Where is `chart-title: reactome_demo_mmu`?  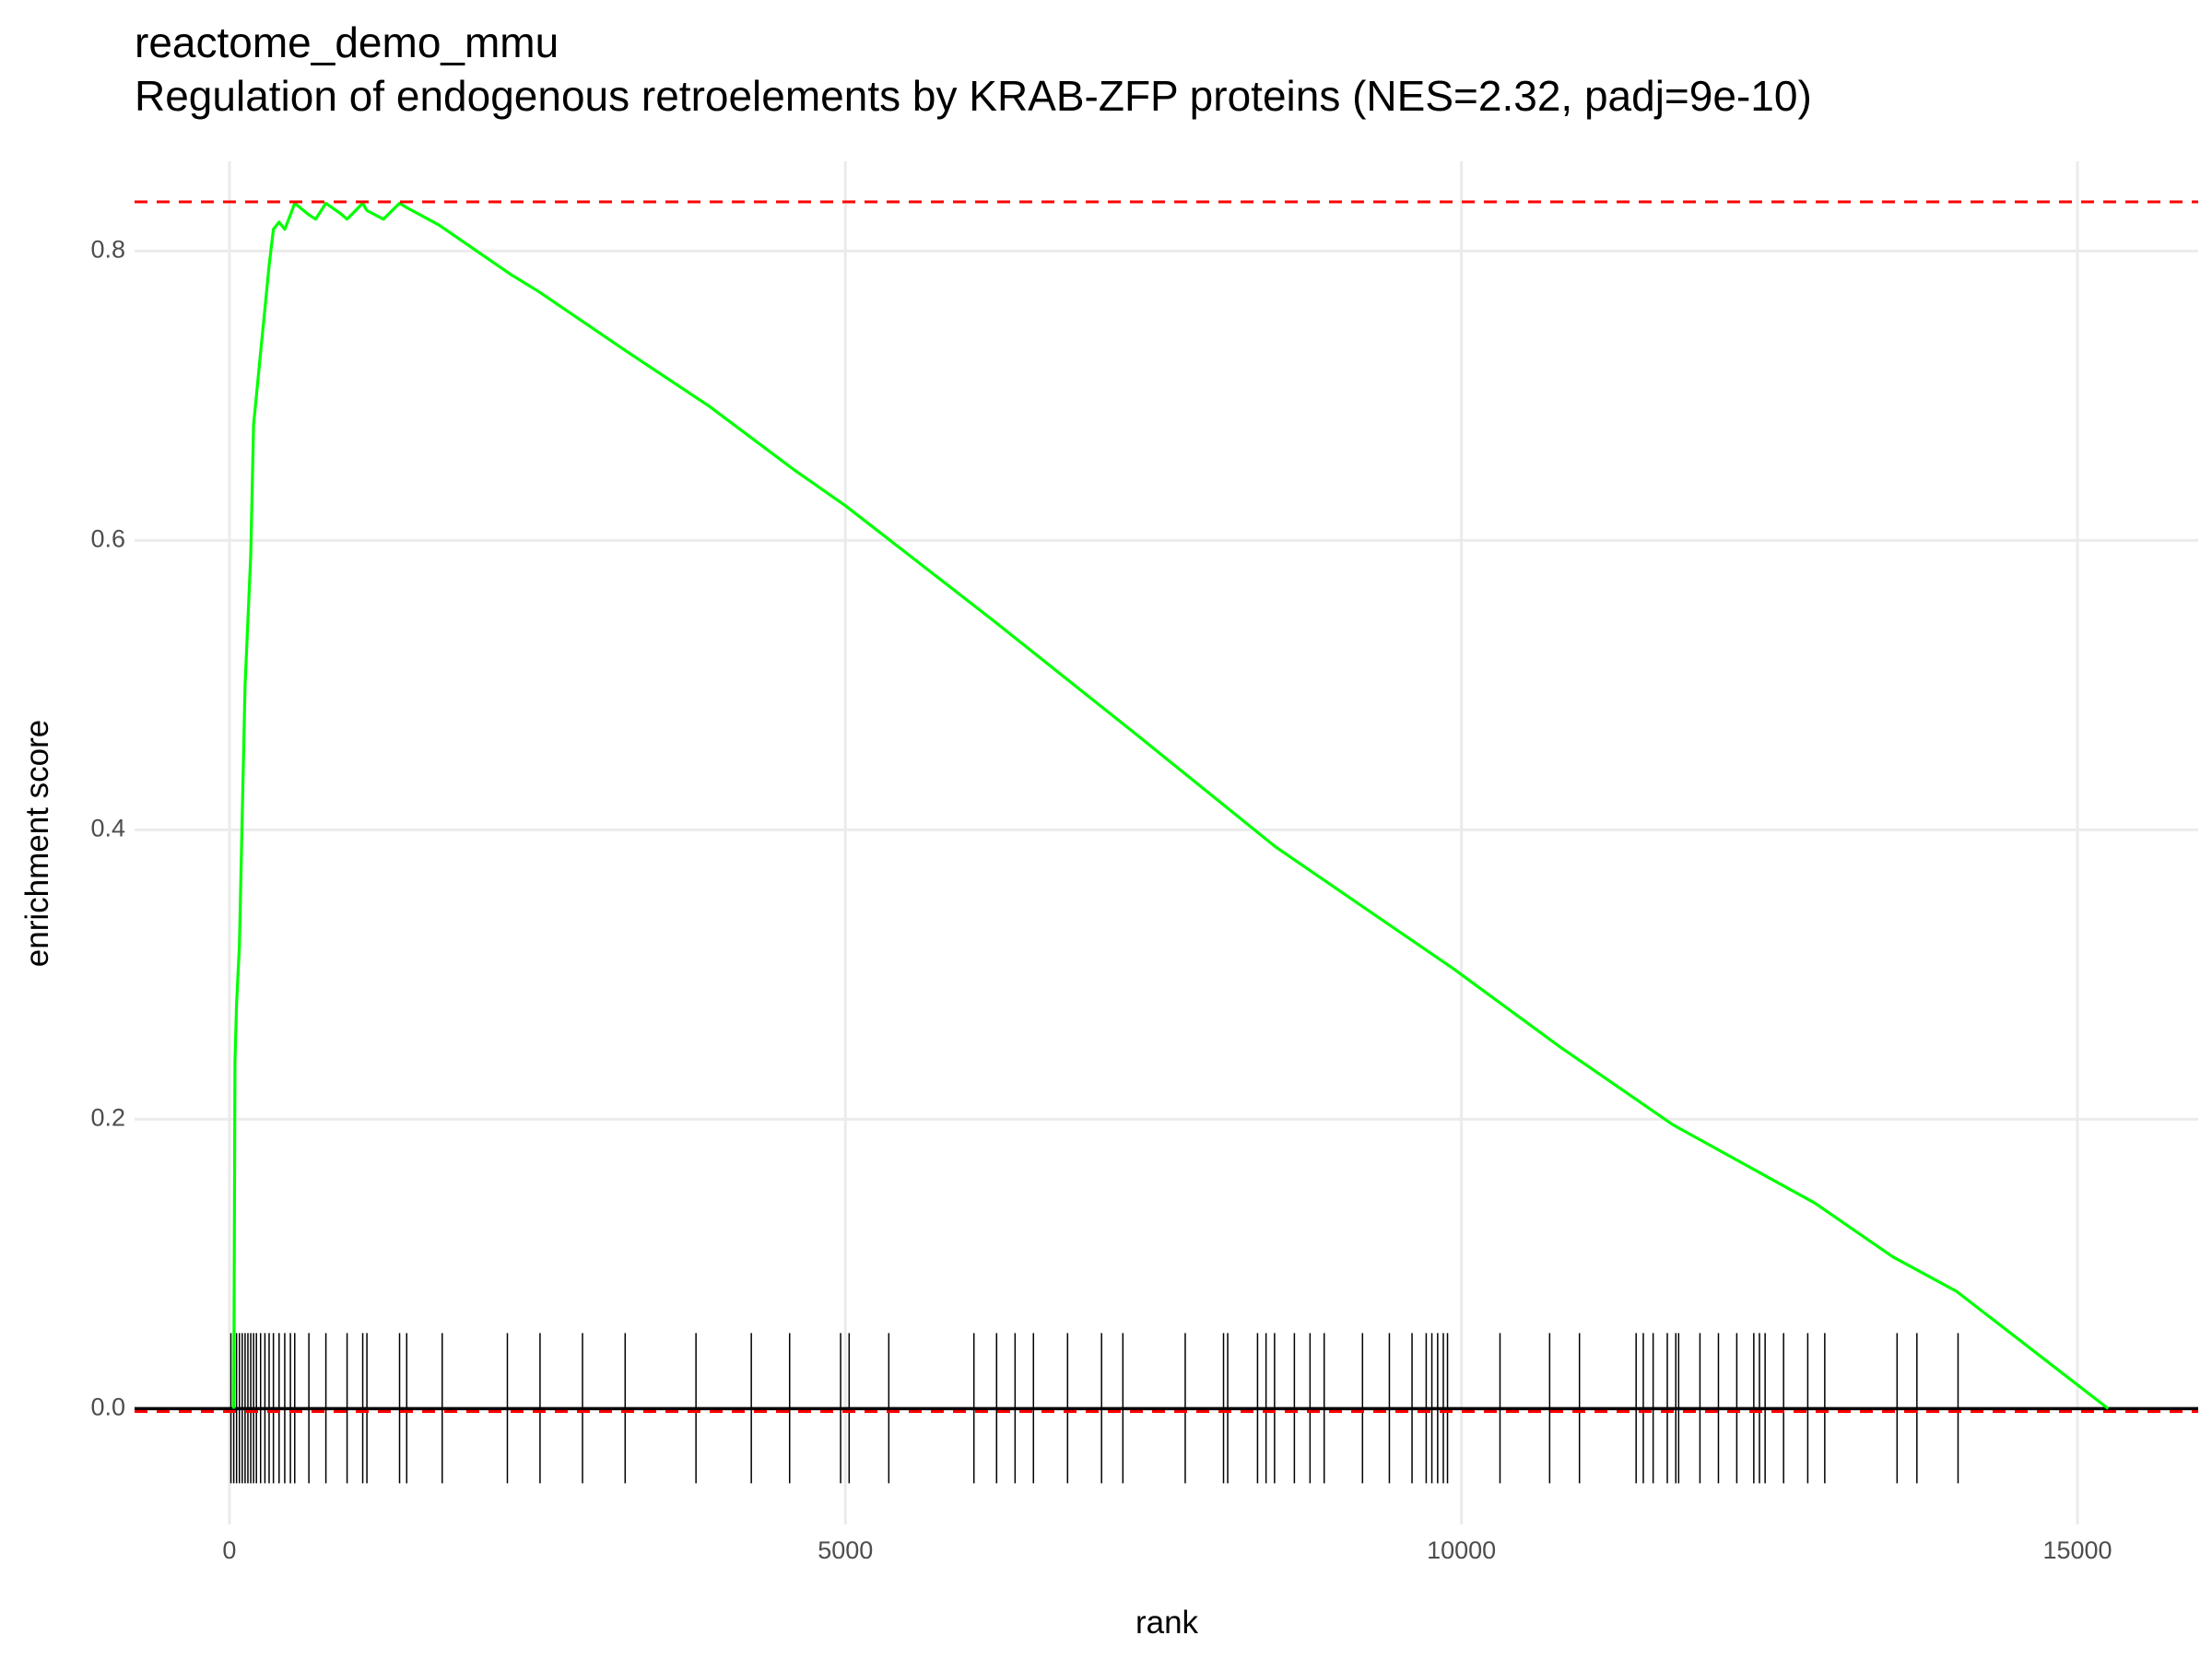 chart-title: reactome_demo_mmu is located at coordinates (347, 42).